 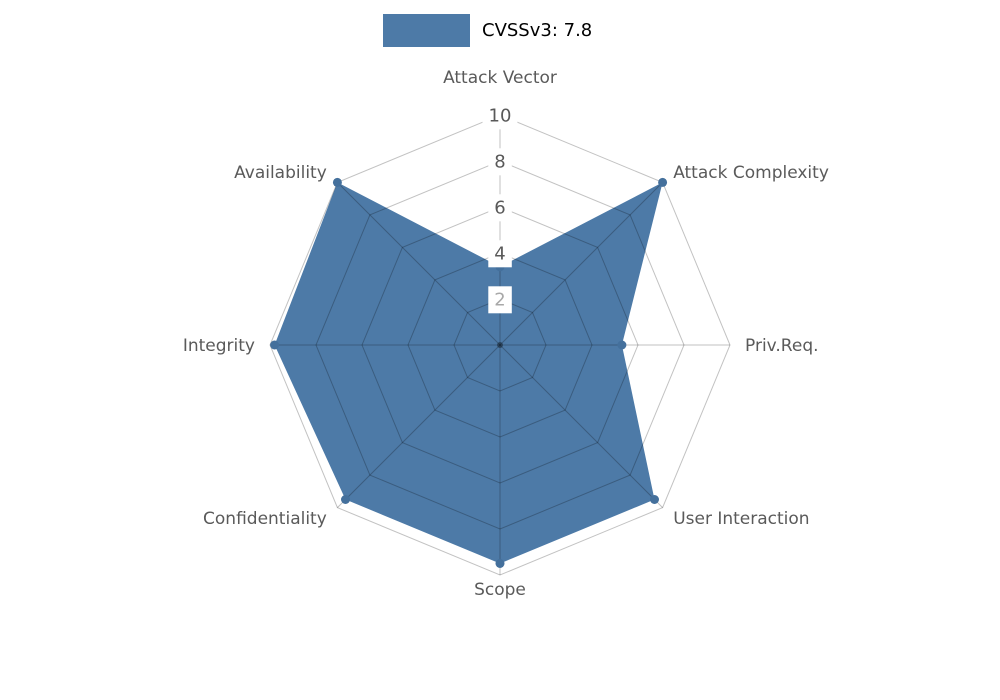 What do you see at coordinates (537, 30) in the screenshot?
I see `legend-label: CVSSv3: 7.8` at bounding box center [537, 30].